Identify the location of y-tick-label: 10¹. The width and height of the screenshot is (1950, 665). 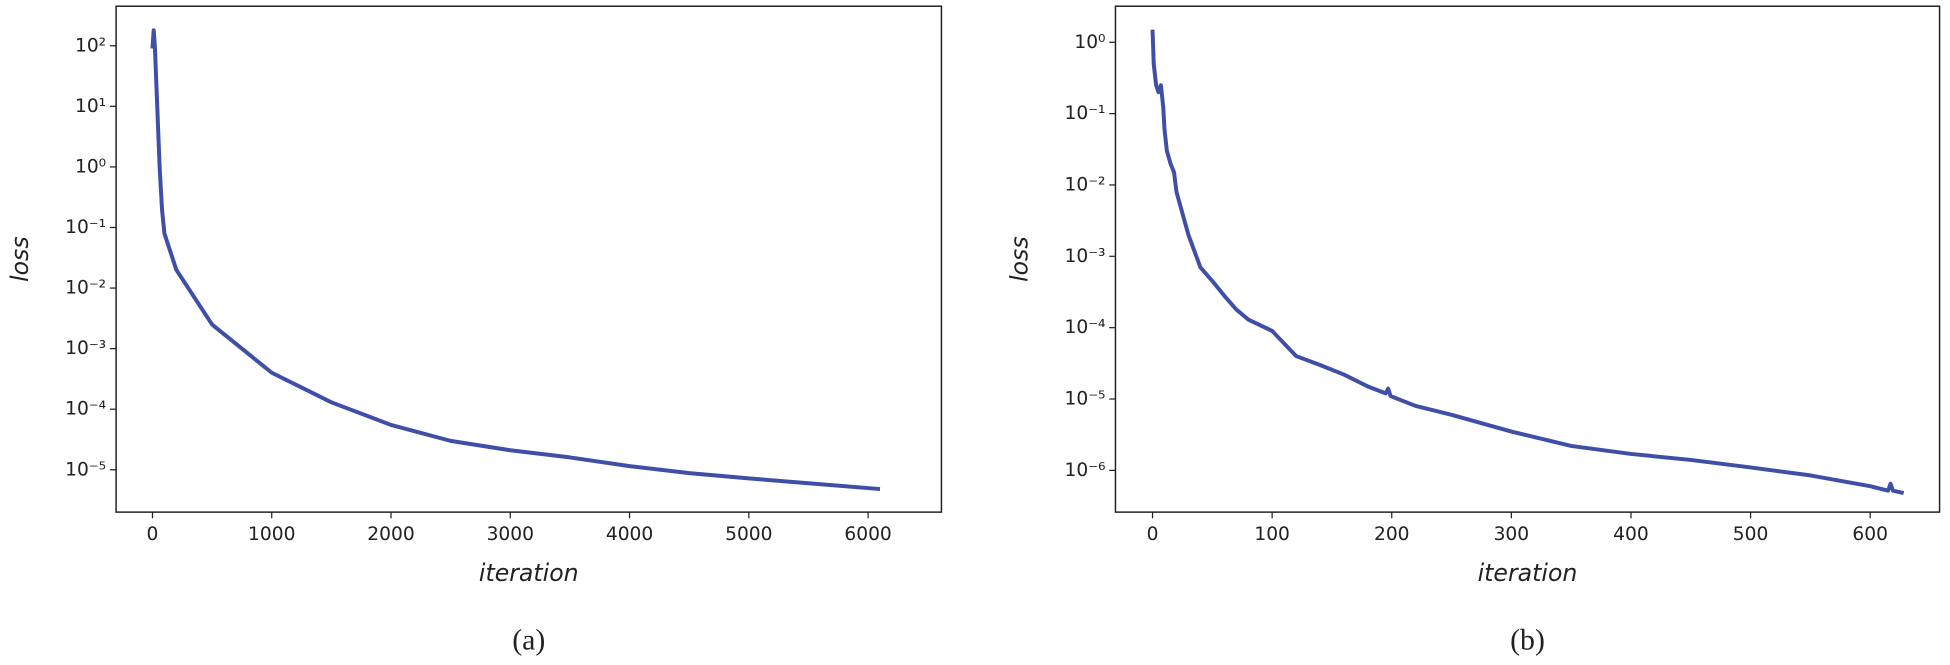
(90, 106).